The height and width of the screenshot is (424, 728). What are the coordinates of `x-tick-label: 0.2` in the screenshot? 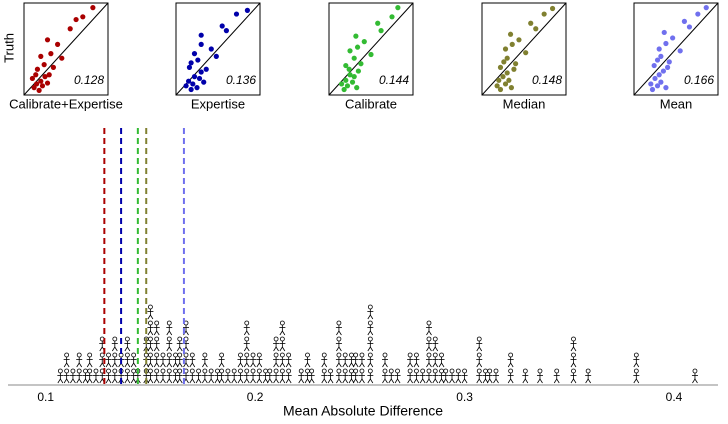 It's located at (255, 397).